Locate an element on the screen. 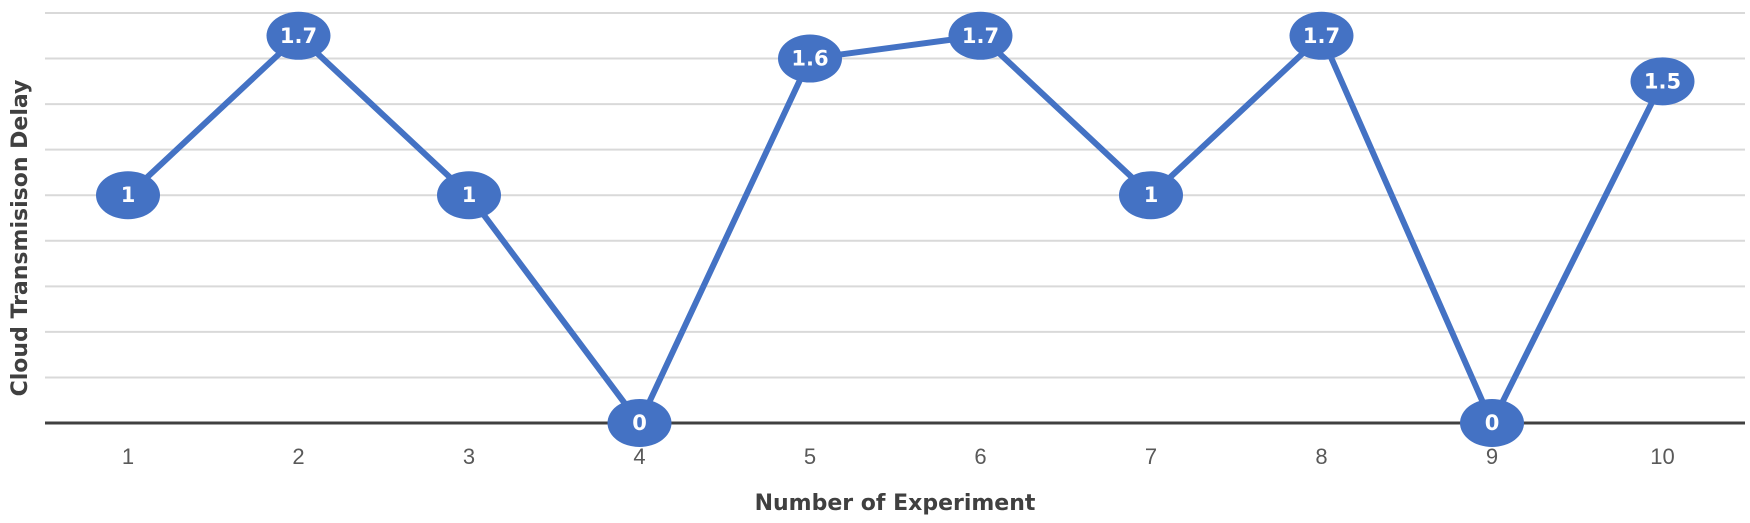 The width and height of the screenshot is (1750, 523). x-tick-label: 8 is located at coordinates (1321, 456).